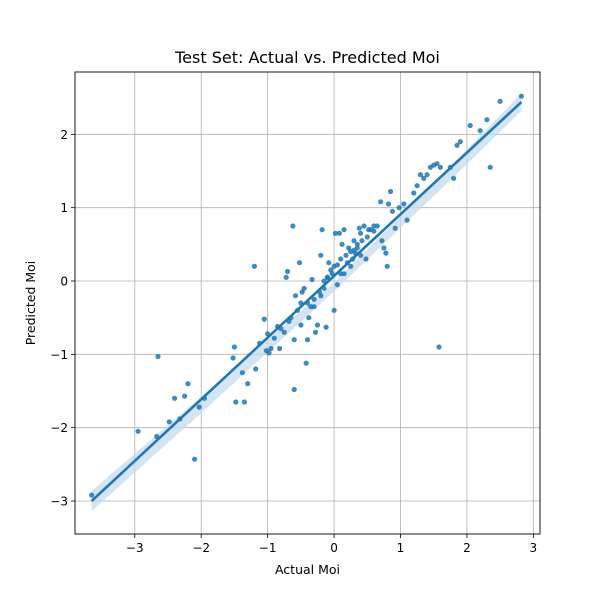 The width and height of the screenshot is (600, 604). What do you see at coordinates (135, 548) in the screenshot?
I see `x-tick-label: −3` at bounding box center [135, 548].